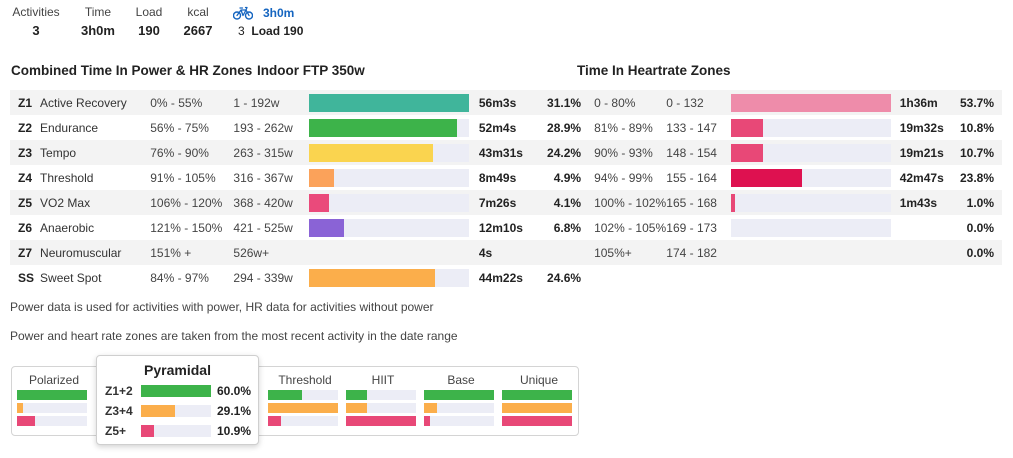 The image size is (1013, 458). What do you see at coordinates (305, 396) in the screenshot?
I see `distribution-threshold: Threshold` at bounding box center [305, 396].